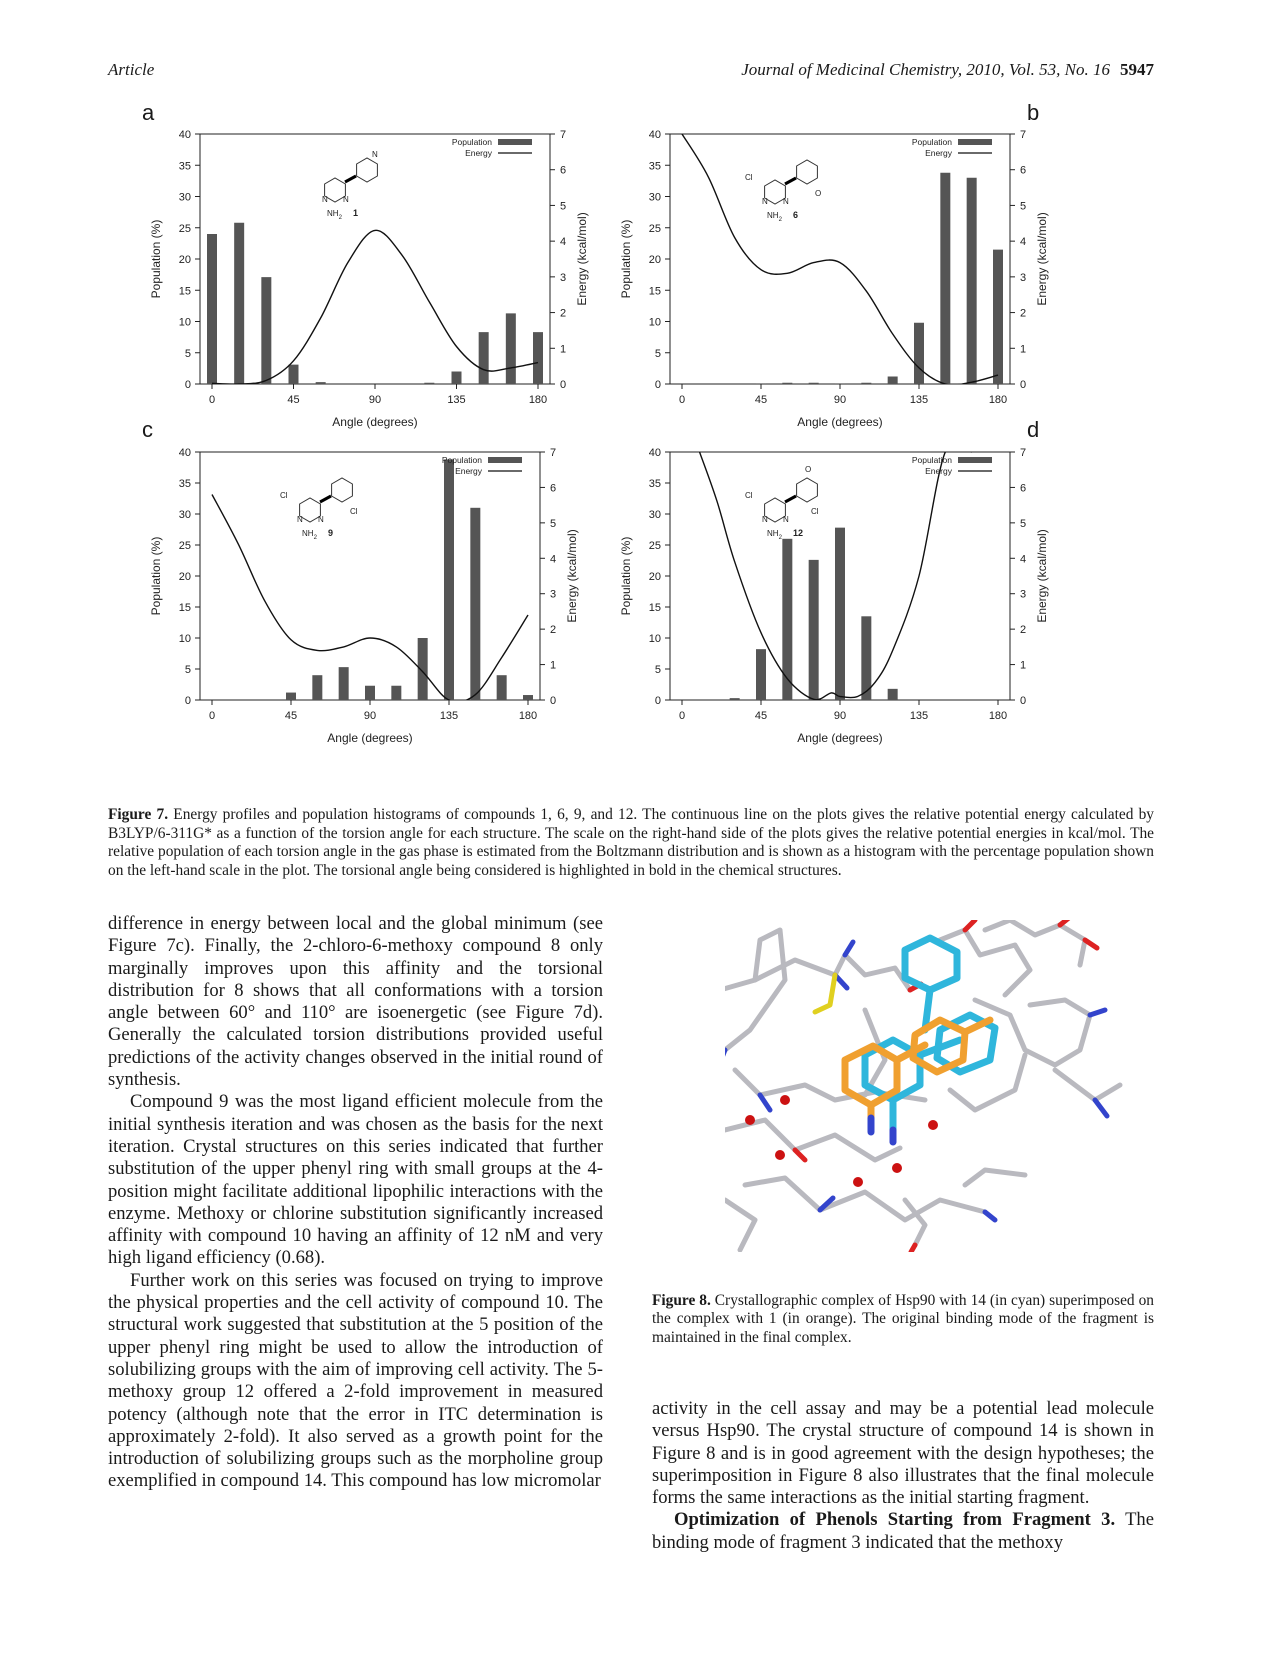 The width and height of the screenshot is (1266, 1669). Describe the element at coordinates (1023, 135) in the screenshot. I see `y-right-tick-label: 7` at that location.